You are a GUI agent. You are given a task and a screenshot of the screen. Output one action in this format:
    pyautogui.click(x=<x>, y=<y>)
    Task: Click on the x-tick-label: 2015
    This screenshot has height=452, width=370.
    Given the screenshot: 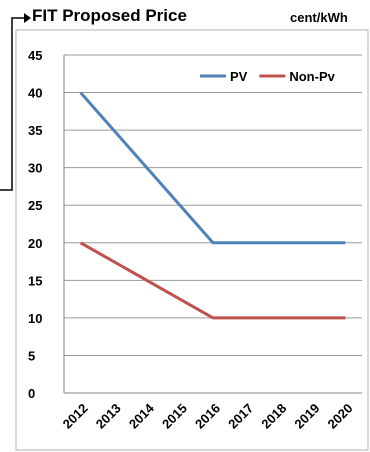 What is the action you would take?
    pyautogui.click(x=174, y=416)
    